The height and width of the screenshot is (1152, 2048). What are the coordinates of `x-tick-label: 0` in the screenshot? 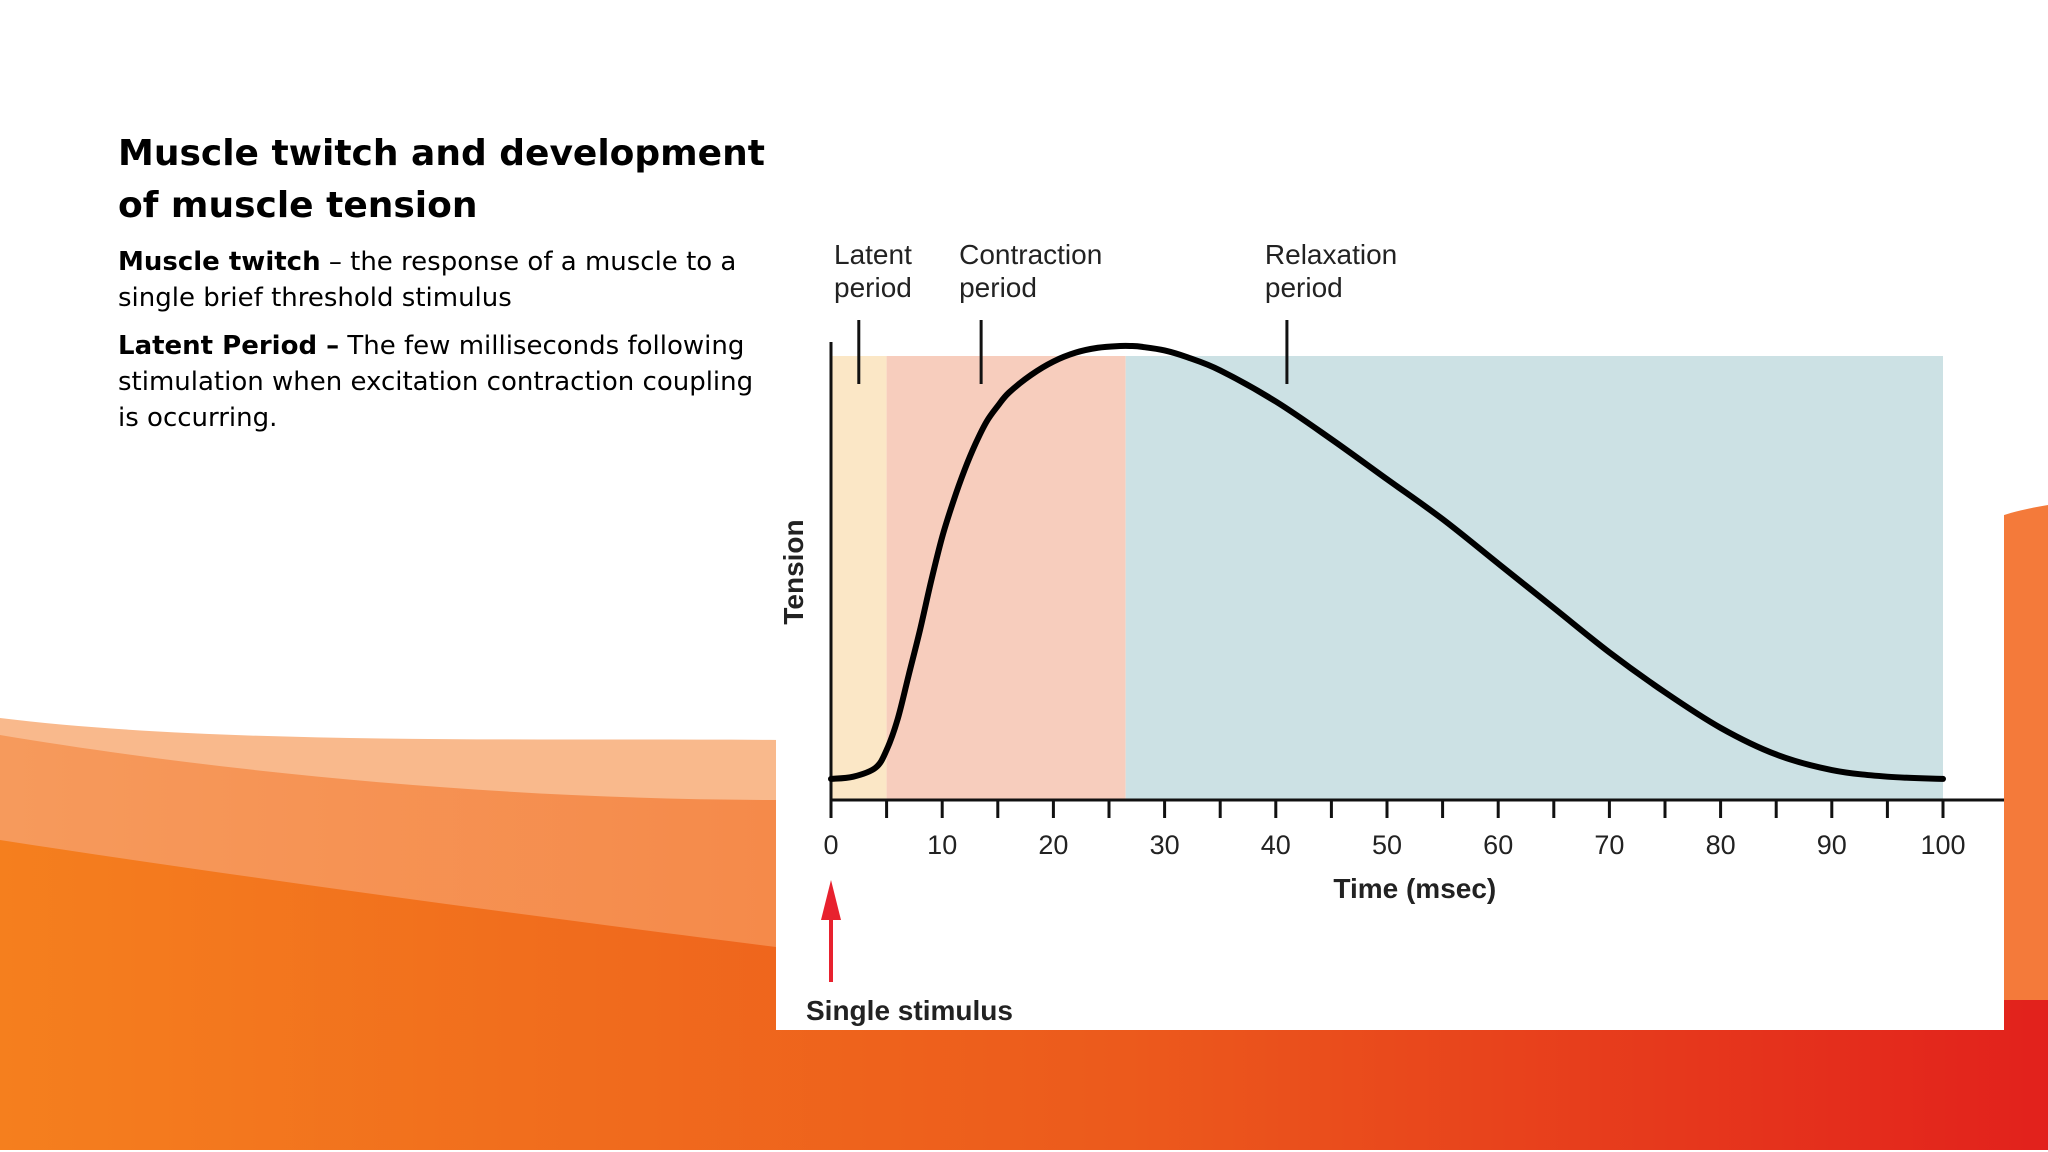 It's located at (830, 845).